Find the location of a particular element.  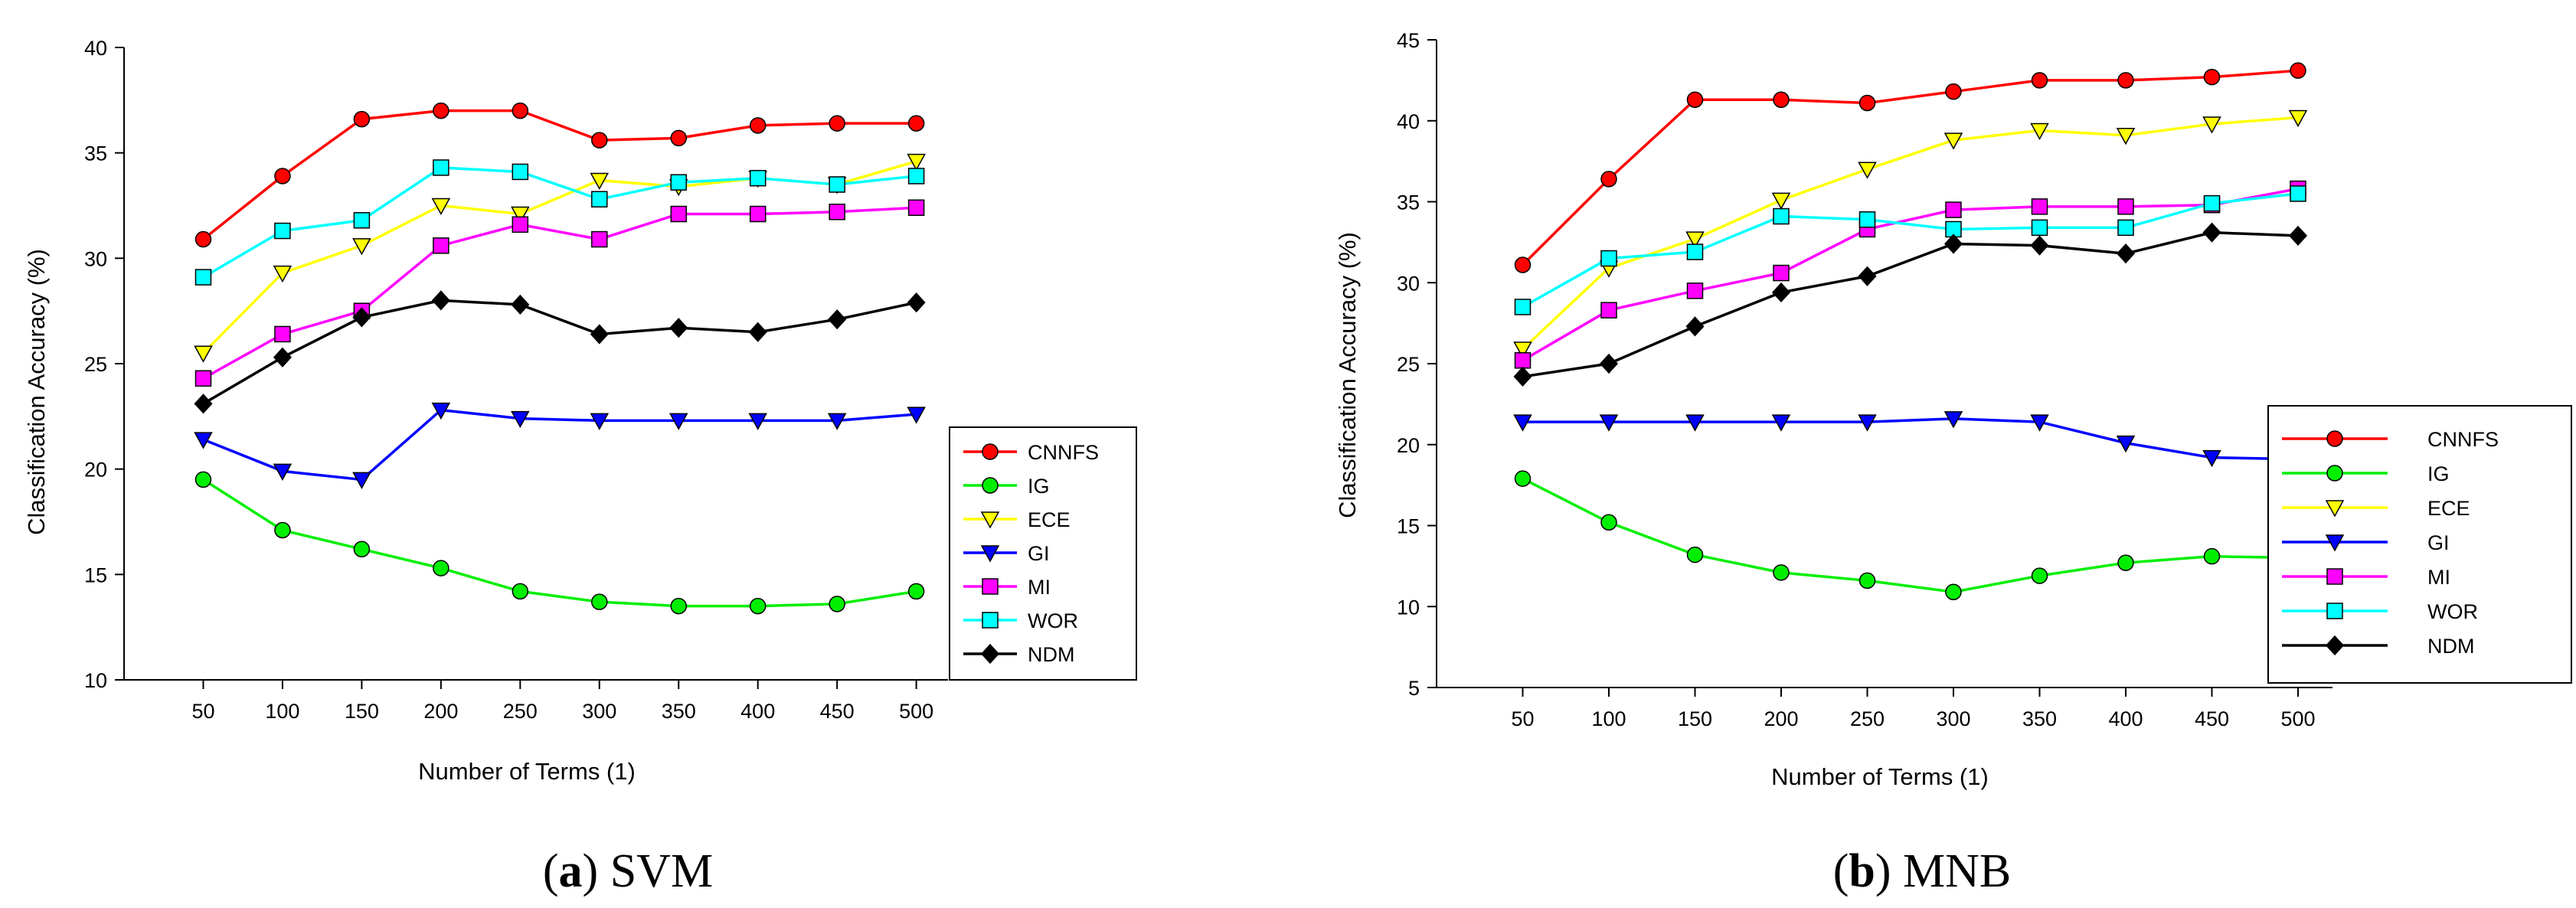

caption: (a) SVM is located at coordinates (628, 871).